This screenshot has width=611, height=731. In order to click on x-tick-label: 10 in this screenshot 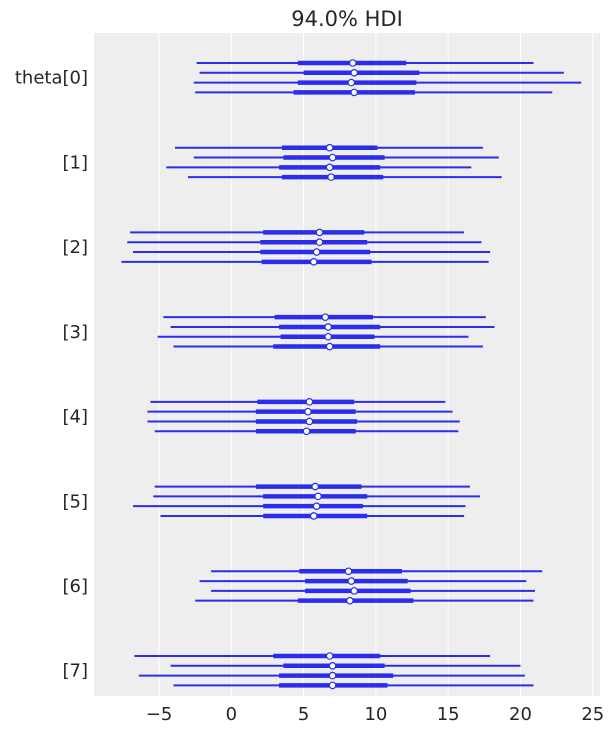, I will do `click(375, 714)`.